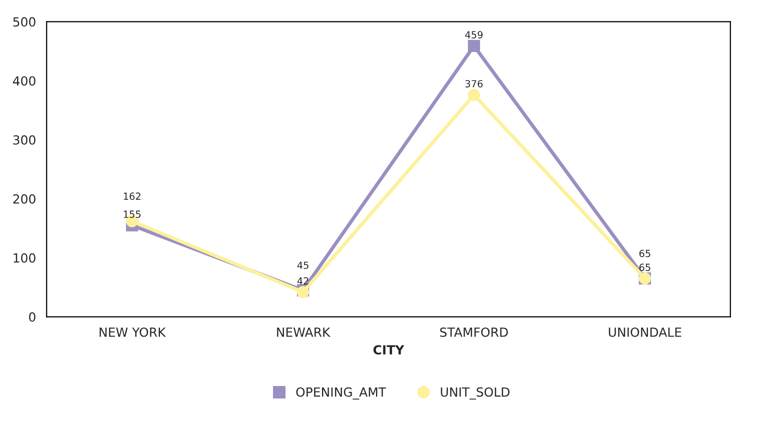 The height and width of the screenshot is (434, 777). Describe the element at coordinates (32, 317) in the screenshot. I see `y-tick-label: 0` at that location.